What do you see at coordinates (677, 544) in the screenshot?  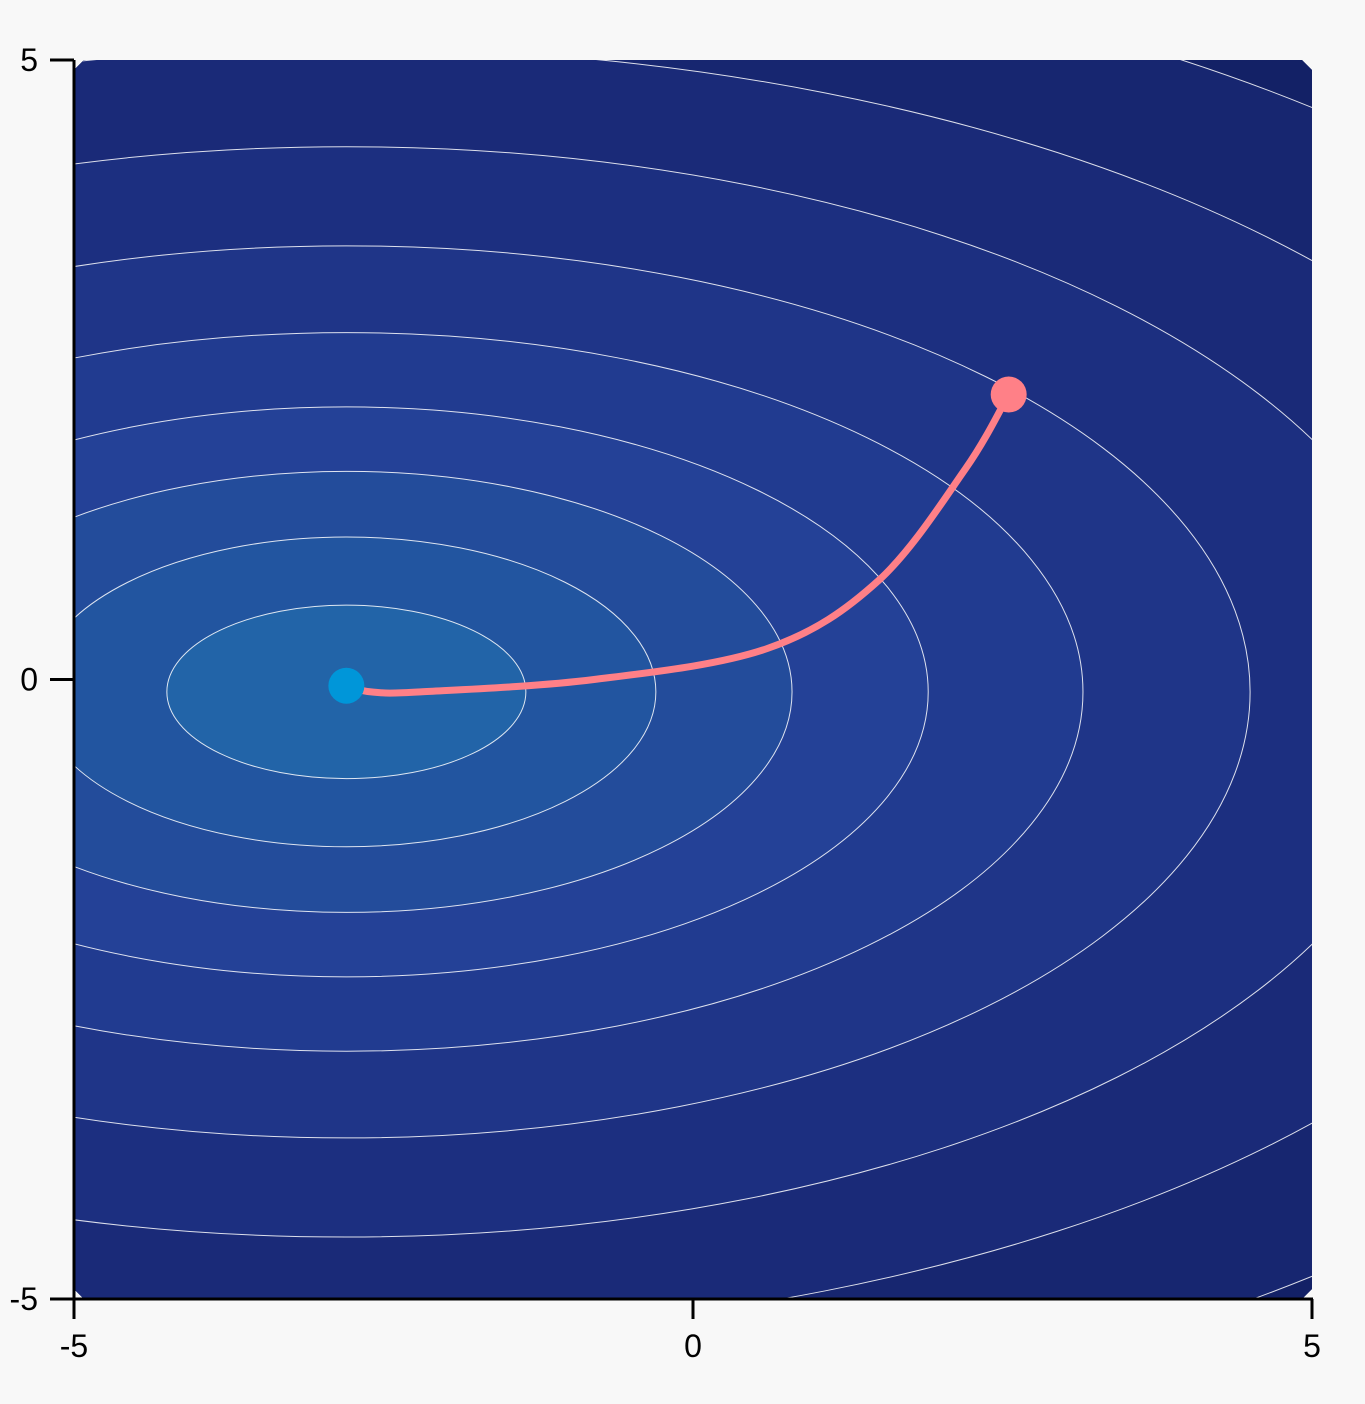 I see `descent-path-line` at bounding box center [677, 544].